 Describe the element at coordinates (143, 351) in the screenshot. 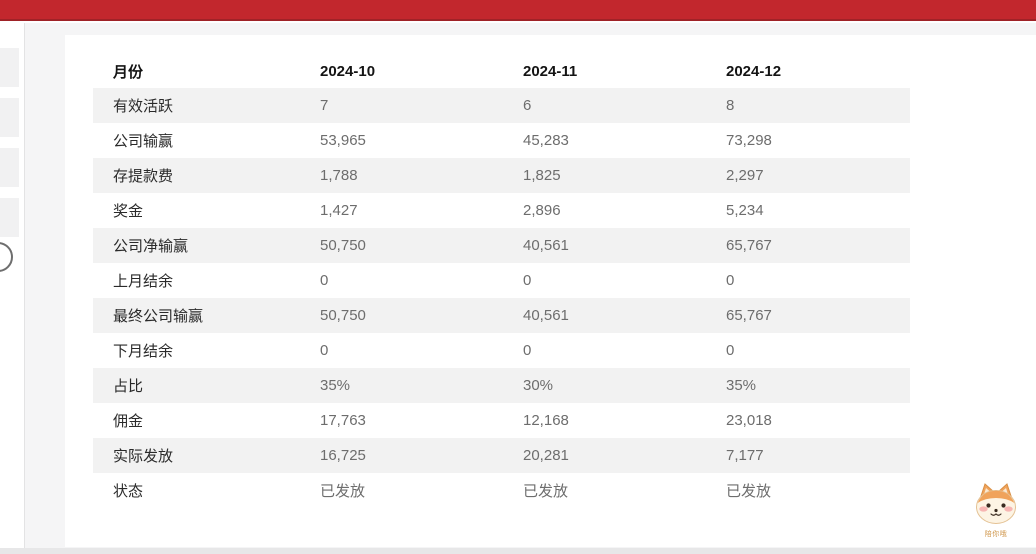

I see `row-label: 下月结余` at that location.